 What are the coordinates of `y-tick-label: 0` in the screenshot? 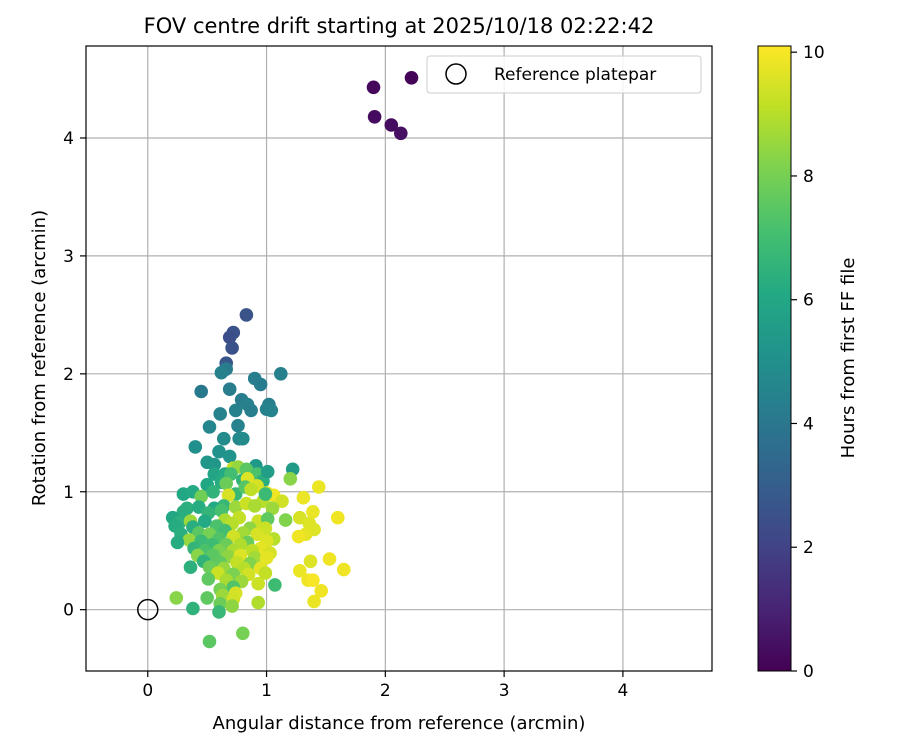 It's located at (68, 611).